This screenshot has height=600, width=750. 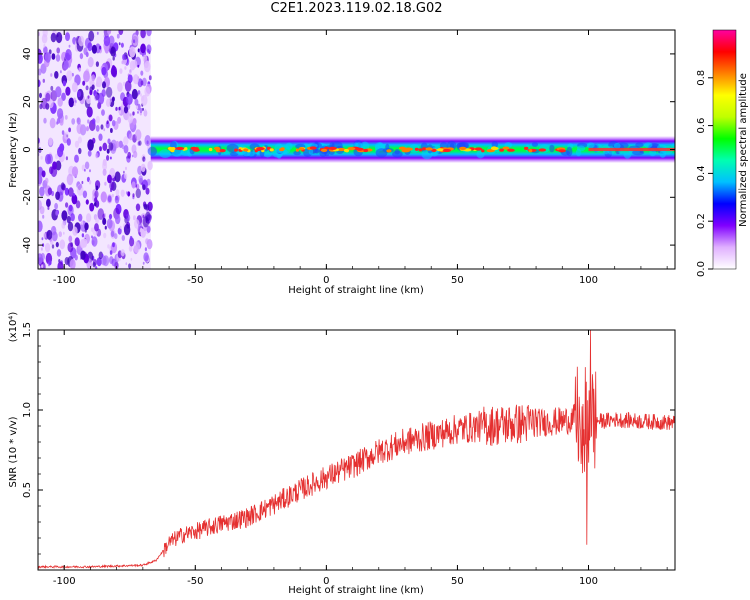 I want to click on snr-y-tick-label: 1.0, so click(x=27, y=410).